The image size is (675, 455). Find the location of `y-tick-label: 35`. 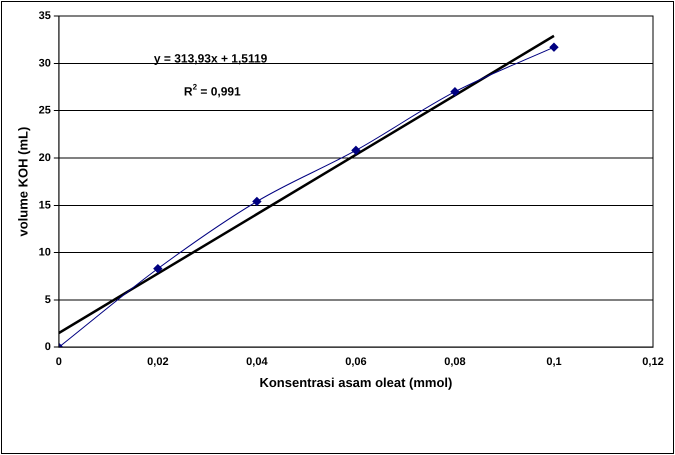

y-tick-label: 35 is located at coordinates (44, 16).